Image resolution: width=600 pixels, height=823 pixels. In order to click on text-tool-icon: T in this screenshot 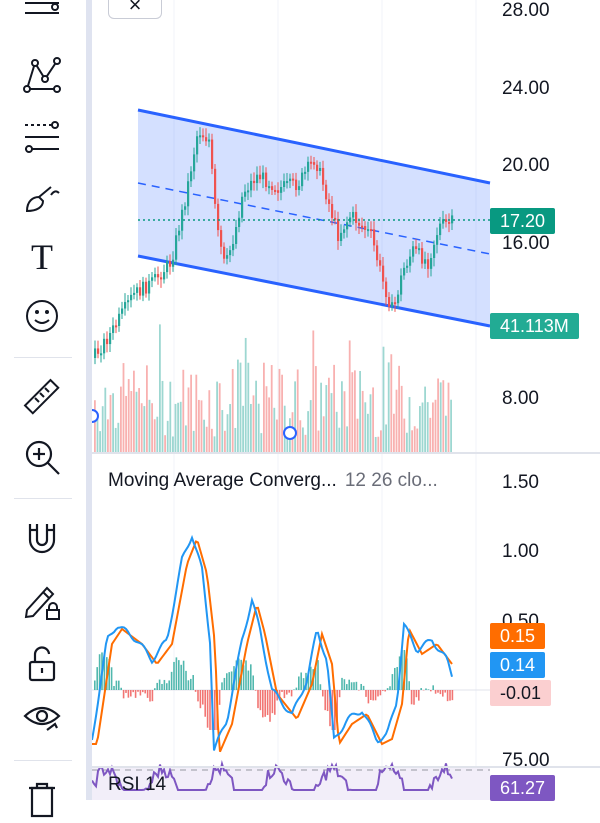, I will do `click(42, 256)`.